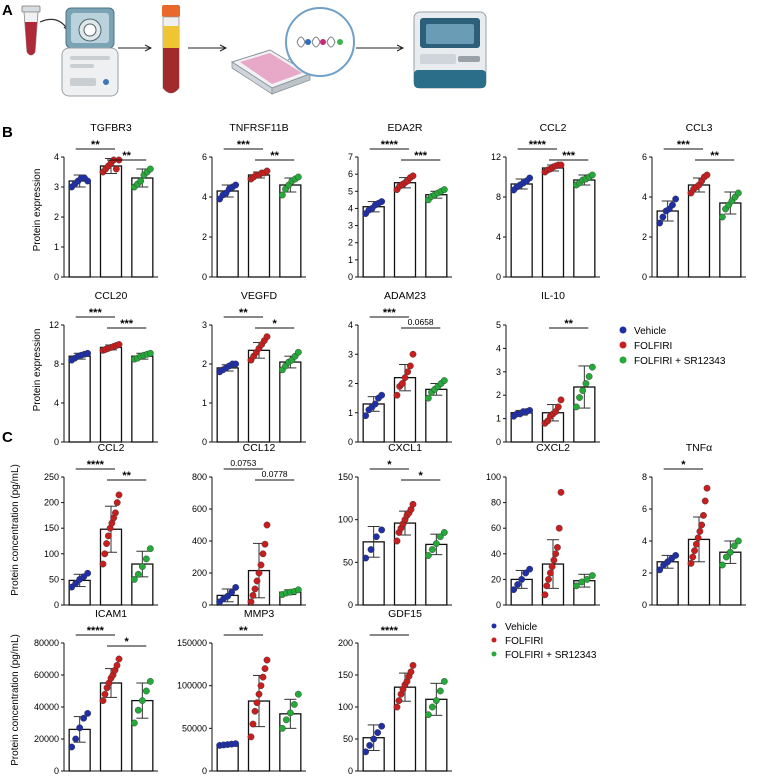 The image size is (764, 780). Describe the element at coordinates (7, 132) in the screenshot. I see `panel-letter-b: B` at that location.